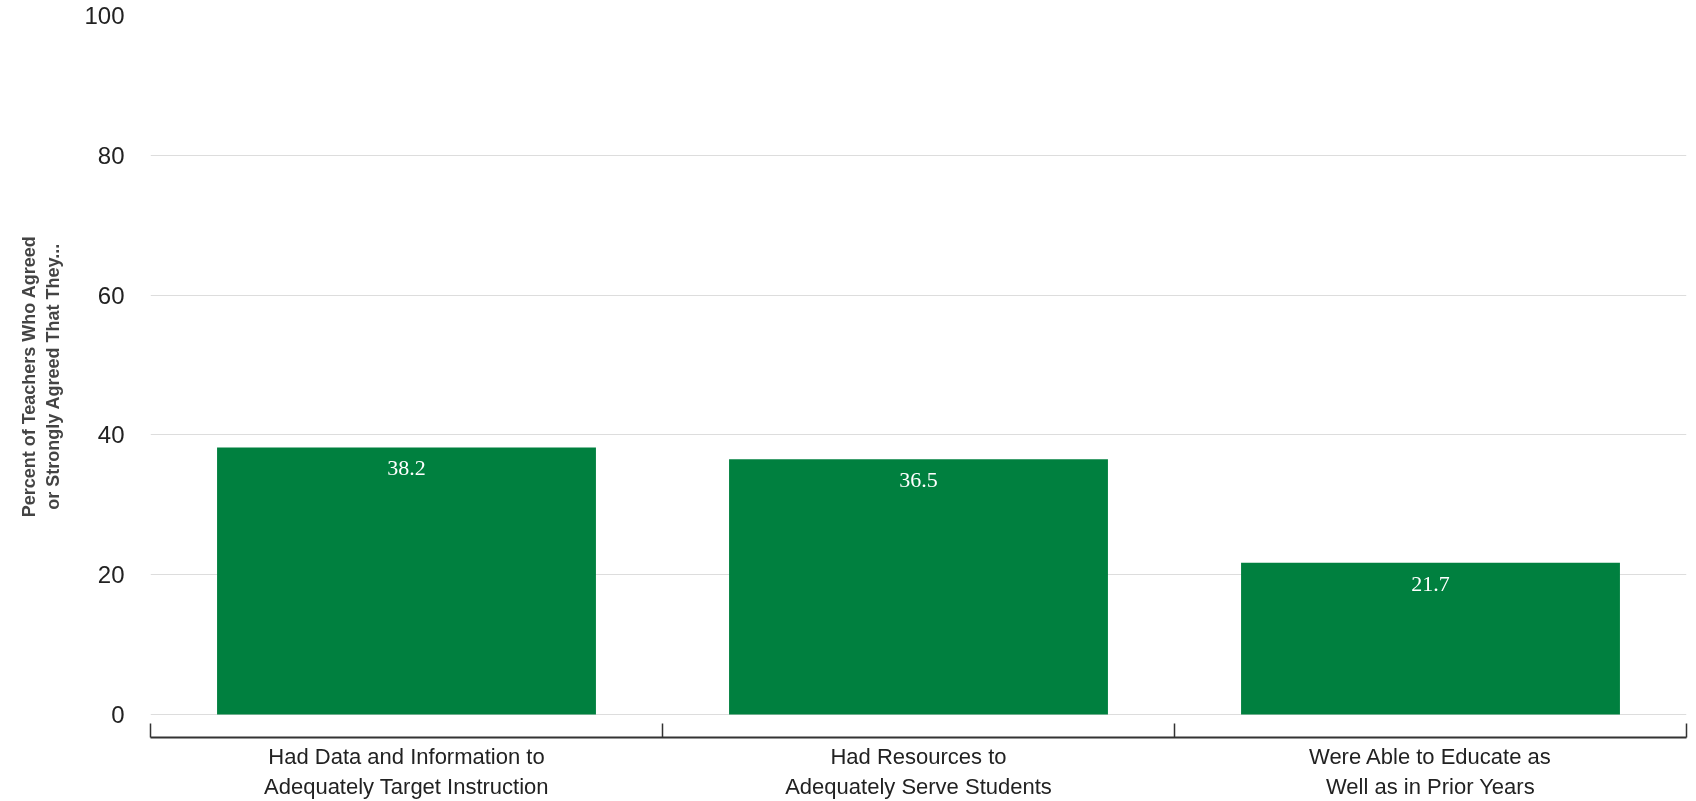 This screenshot has height=801, width=1696. I want to click on data-label: 21.7, so click(1430, 583).